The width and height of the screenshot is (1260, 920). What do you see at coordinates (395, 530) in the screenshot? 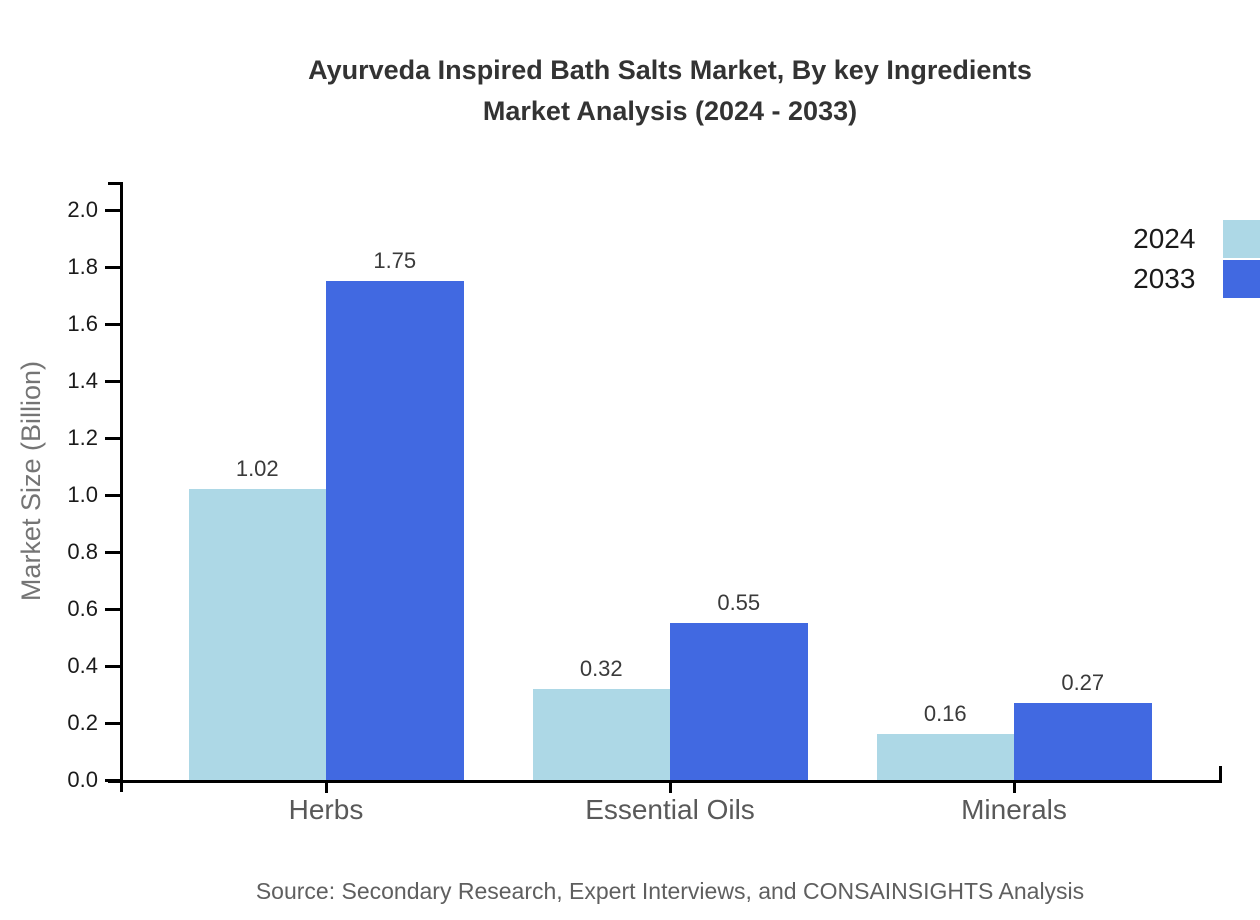
I see `bar-2033-herbs` at bounding box center [395, 530].